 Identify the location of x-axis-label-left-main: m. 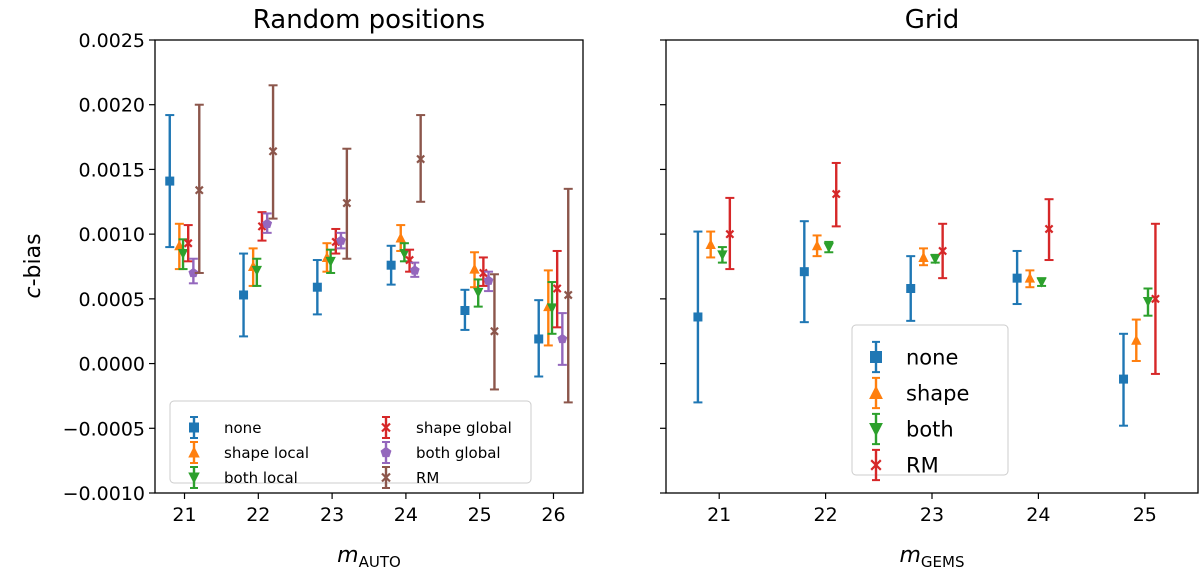
(347, 555).